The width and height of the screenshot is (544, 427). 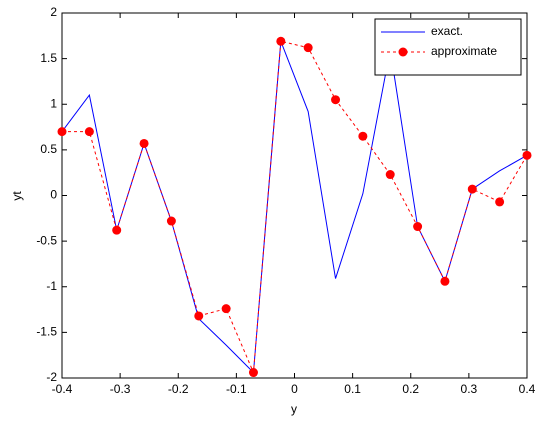 I want to click on x-tick-label: 0.2, so click(x=410, y=389).